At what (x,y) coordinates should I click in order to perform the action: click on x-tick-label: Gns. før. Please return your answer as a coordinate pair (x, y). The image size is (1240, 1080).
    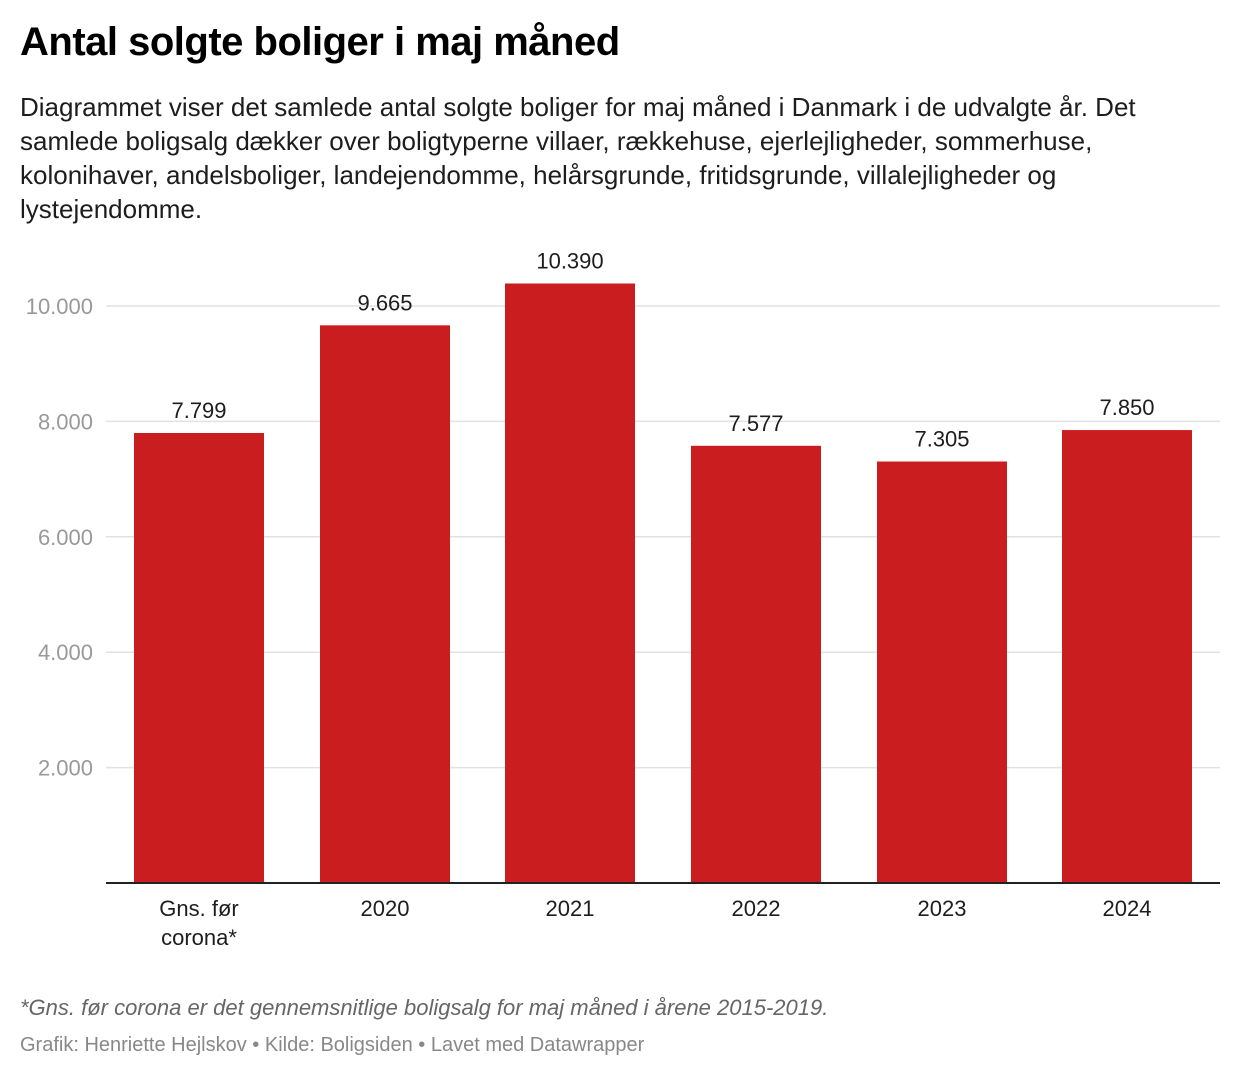
    Looking at the image, I should click on (198, 908).